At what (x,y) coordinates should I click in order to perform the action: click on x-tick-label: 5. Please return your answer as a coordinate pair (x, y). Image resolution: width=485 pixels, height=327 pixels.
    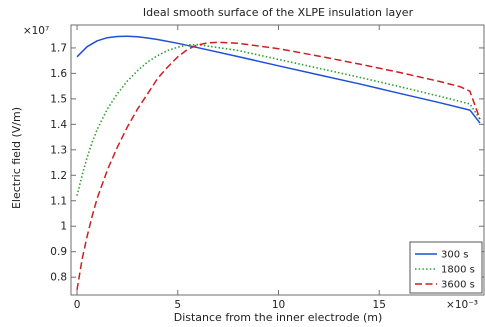
    Looking at the image, I should click on (177, 305).